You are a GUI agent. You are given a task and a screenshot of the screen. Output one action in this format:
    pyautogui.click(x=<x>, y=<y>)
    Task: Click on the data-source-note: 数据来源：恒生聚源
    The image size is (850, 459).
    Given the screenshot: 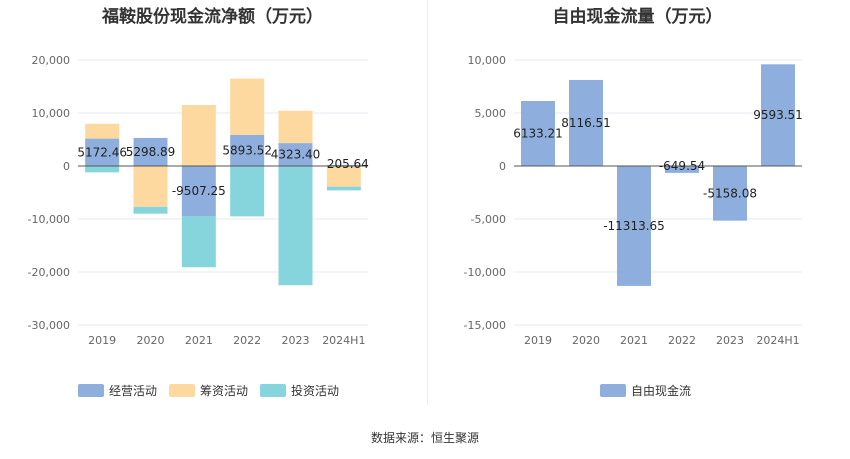 What is the action you would take?
    pyautogui.click(x=424, y=438)
    